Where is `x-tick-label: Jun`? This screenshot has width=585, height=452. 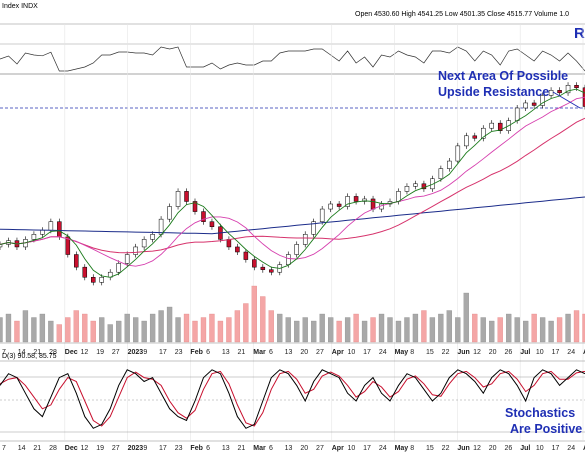 x-tick-label: Jun is located at coordinates (463, 352).